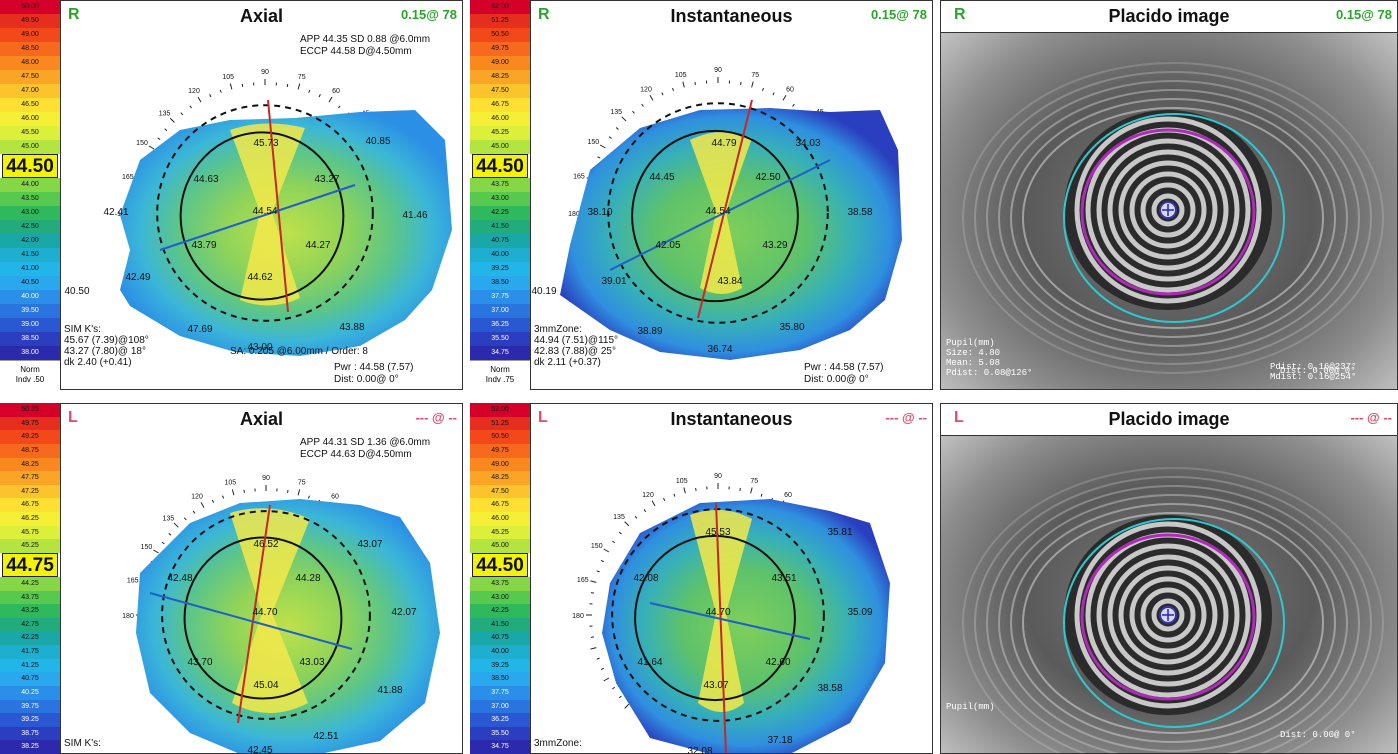 This screenshot has height=754, width=1398. Describe the element at coordinates (169, 518) in the screenshot. I see `angle-label: 135` at that location.